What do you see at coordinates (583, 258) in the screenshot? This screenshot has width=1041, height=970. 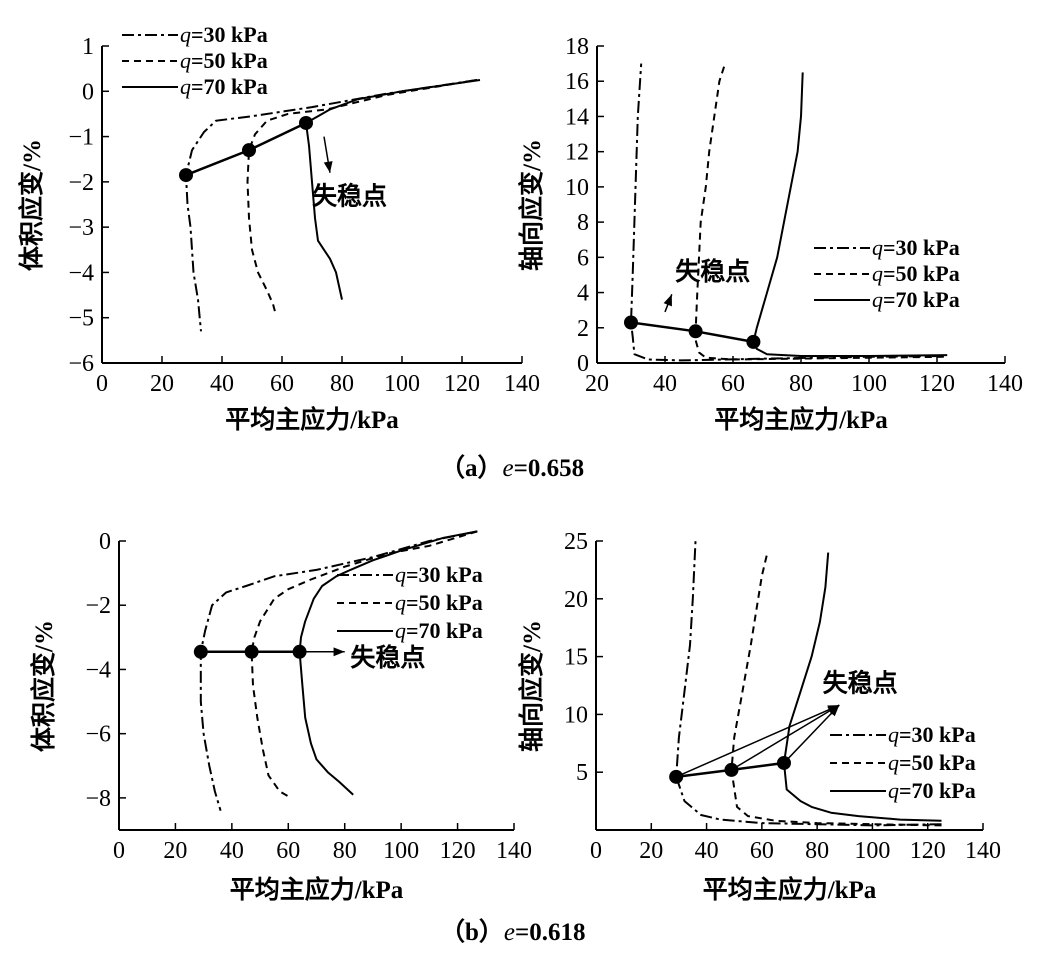 I see `y-tick-label: 6` at bounding box center [583, 258].